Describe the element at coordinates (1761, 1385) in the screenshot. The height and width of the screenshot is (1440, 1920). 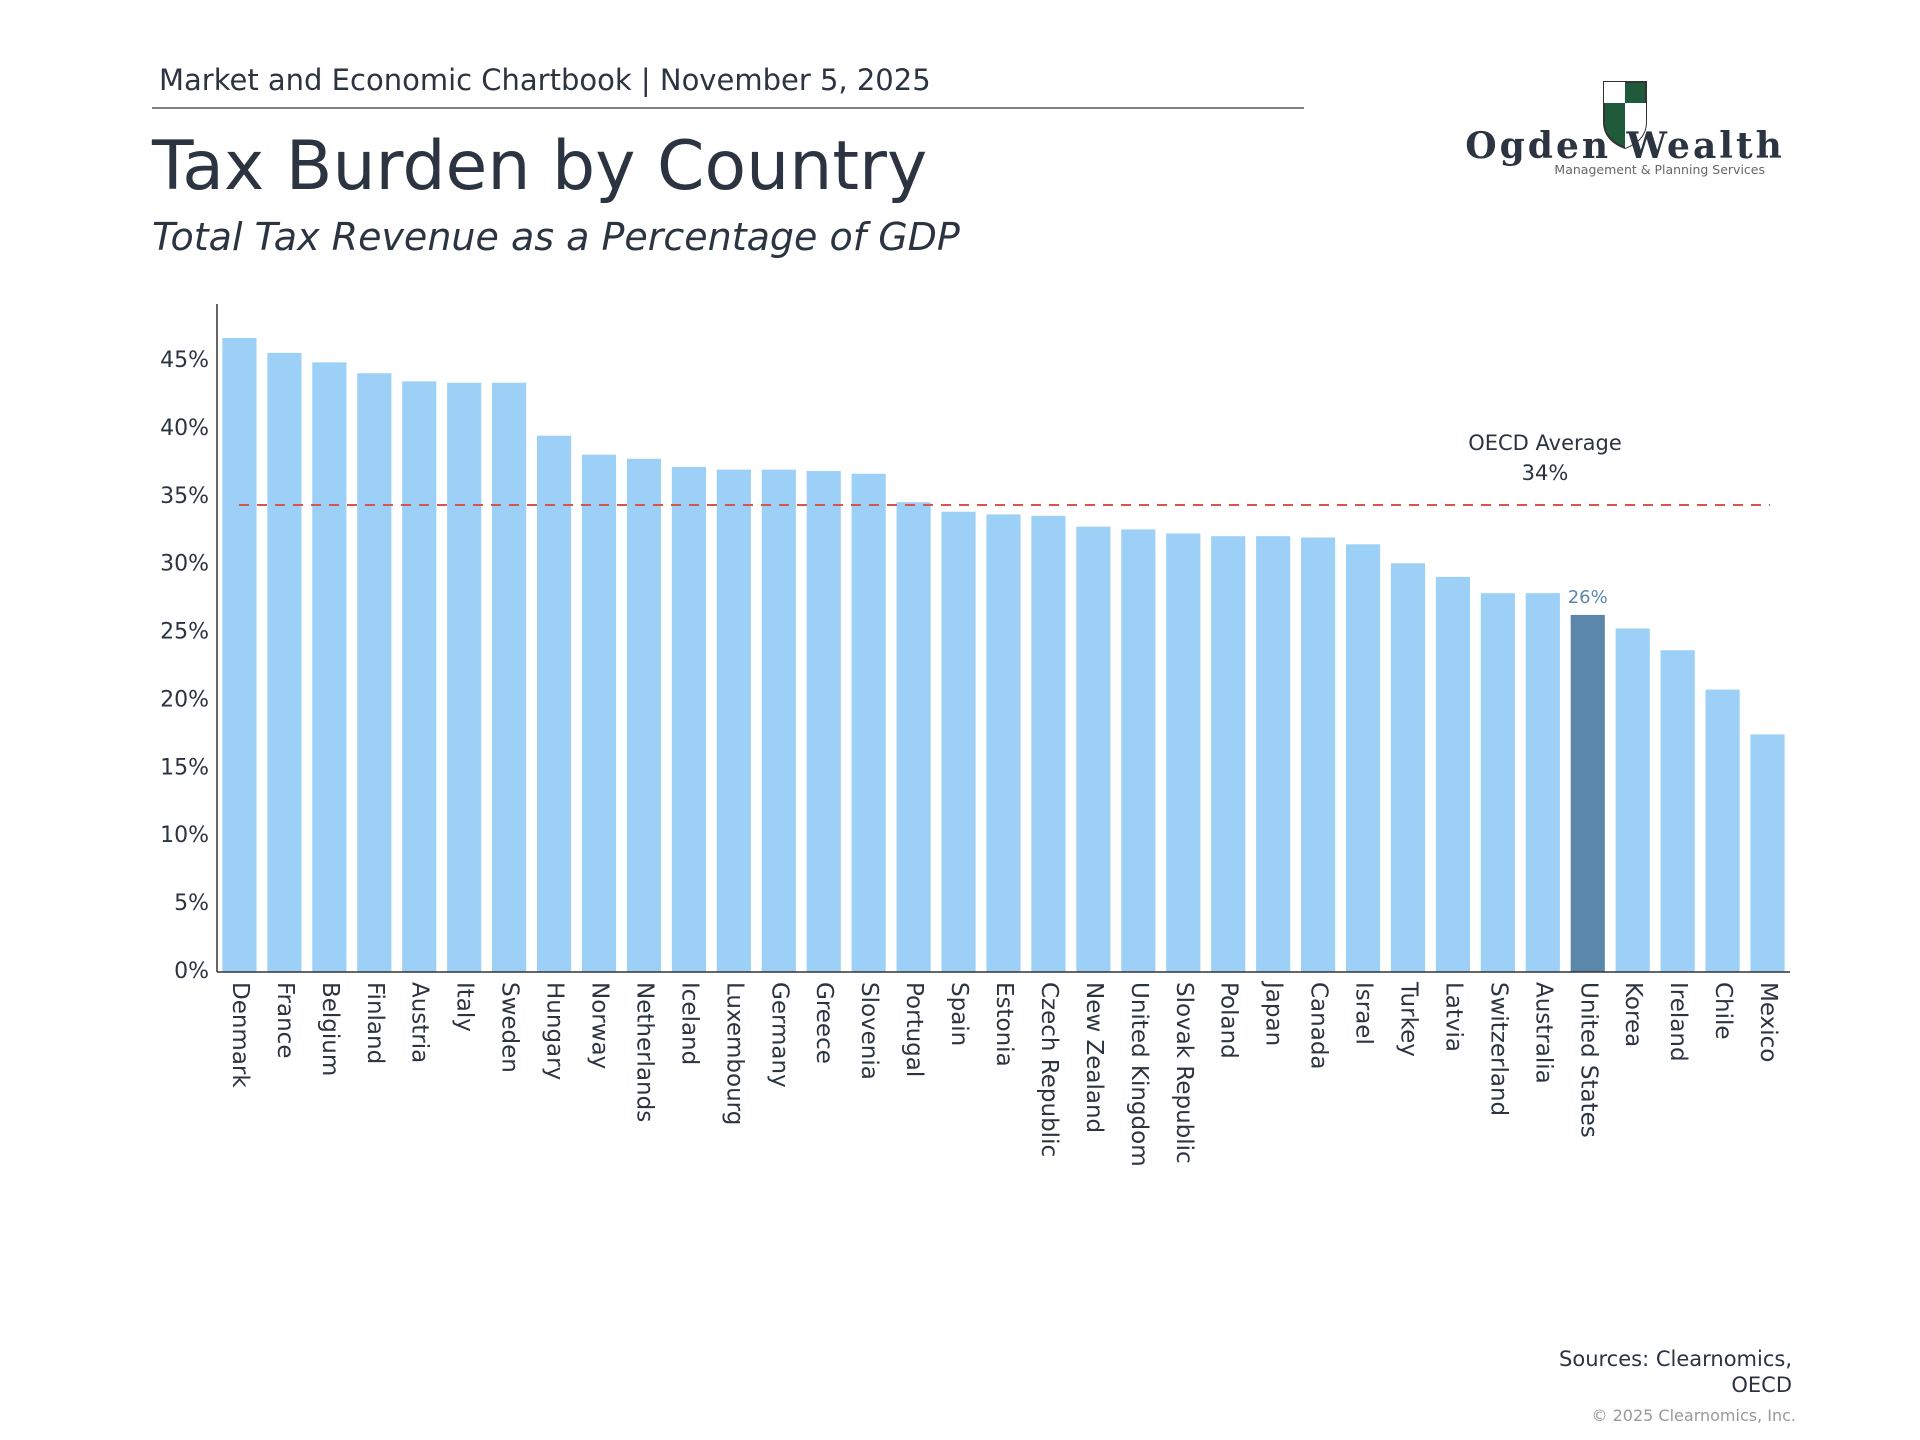
I see `source-line: OECD` at that location.